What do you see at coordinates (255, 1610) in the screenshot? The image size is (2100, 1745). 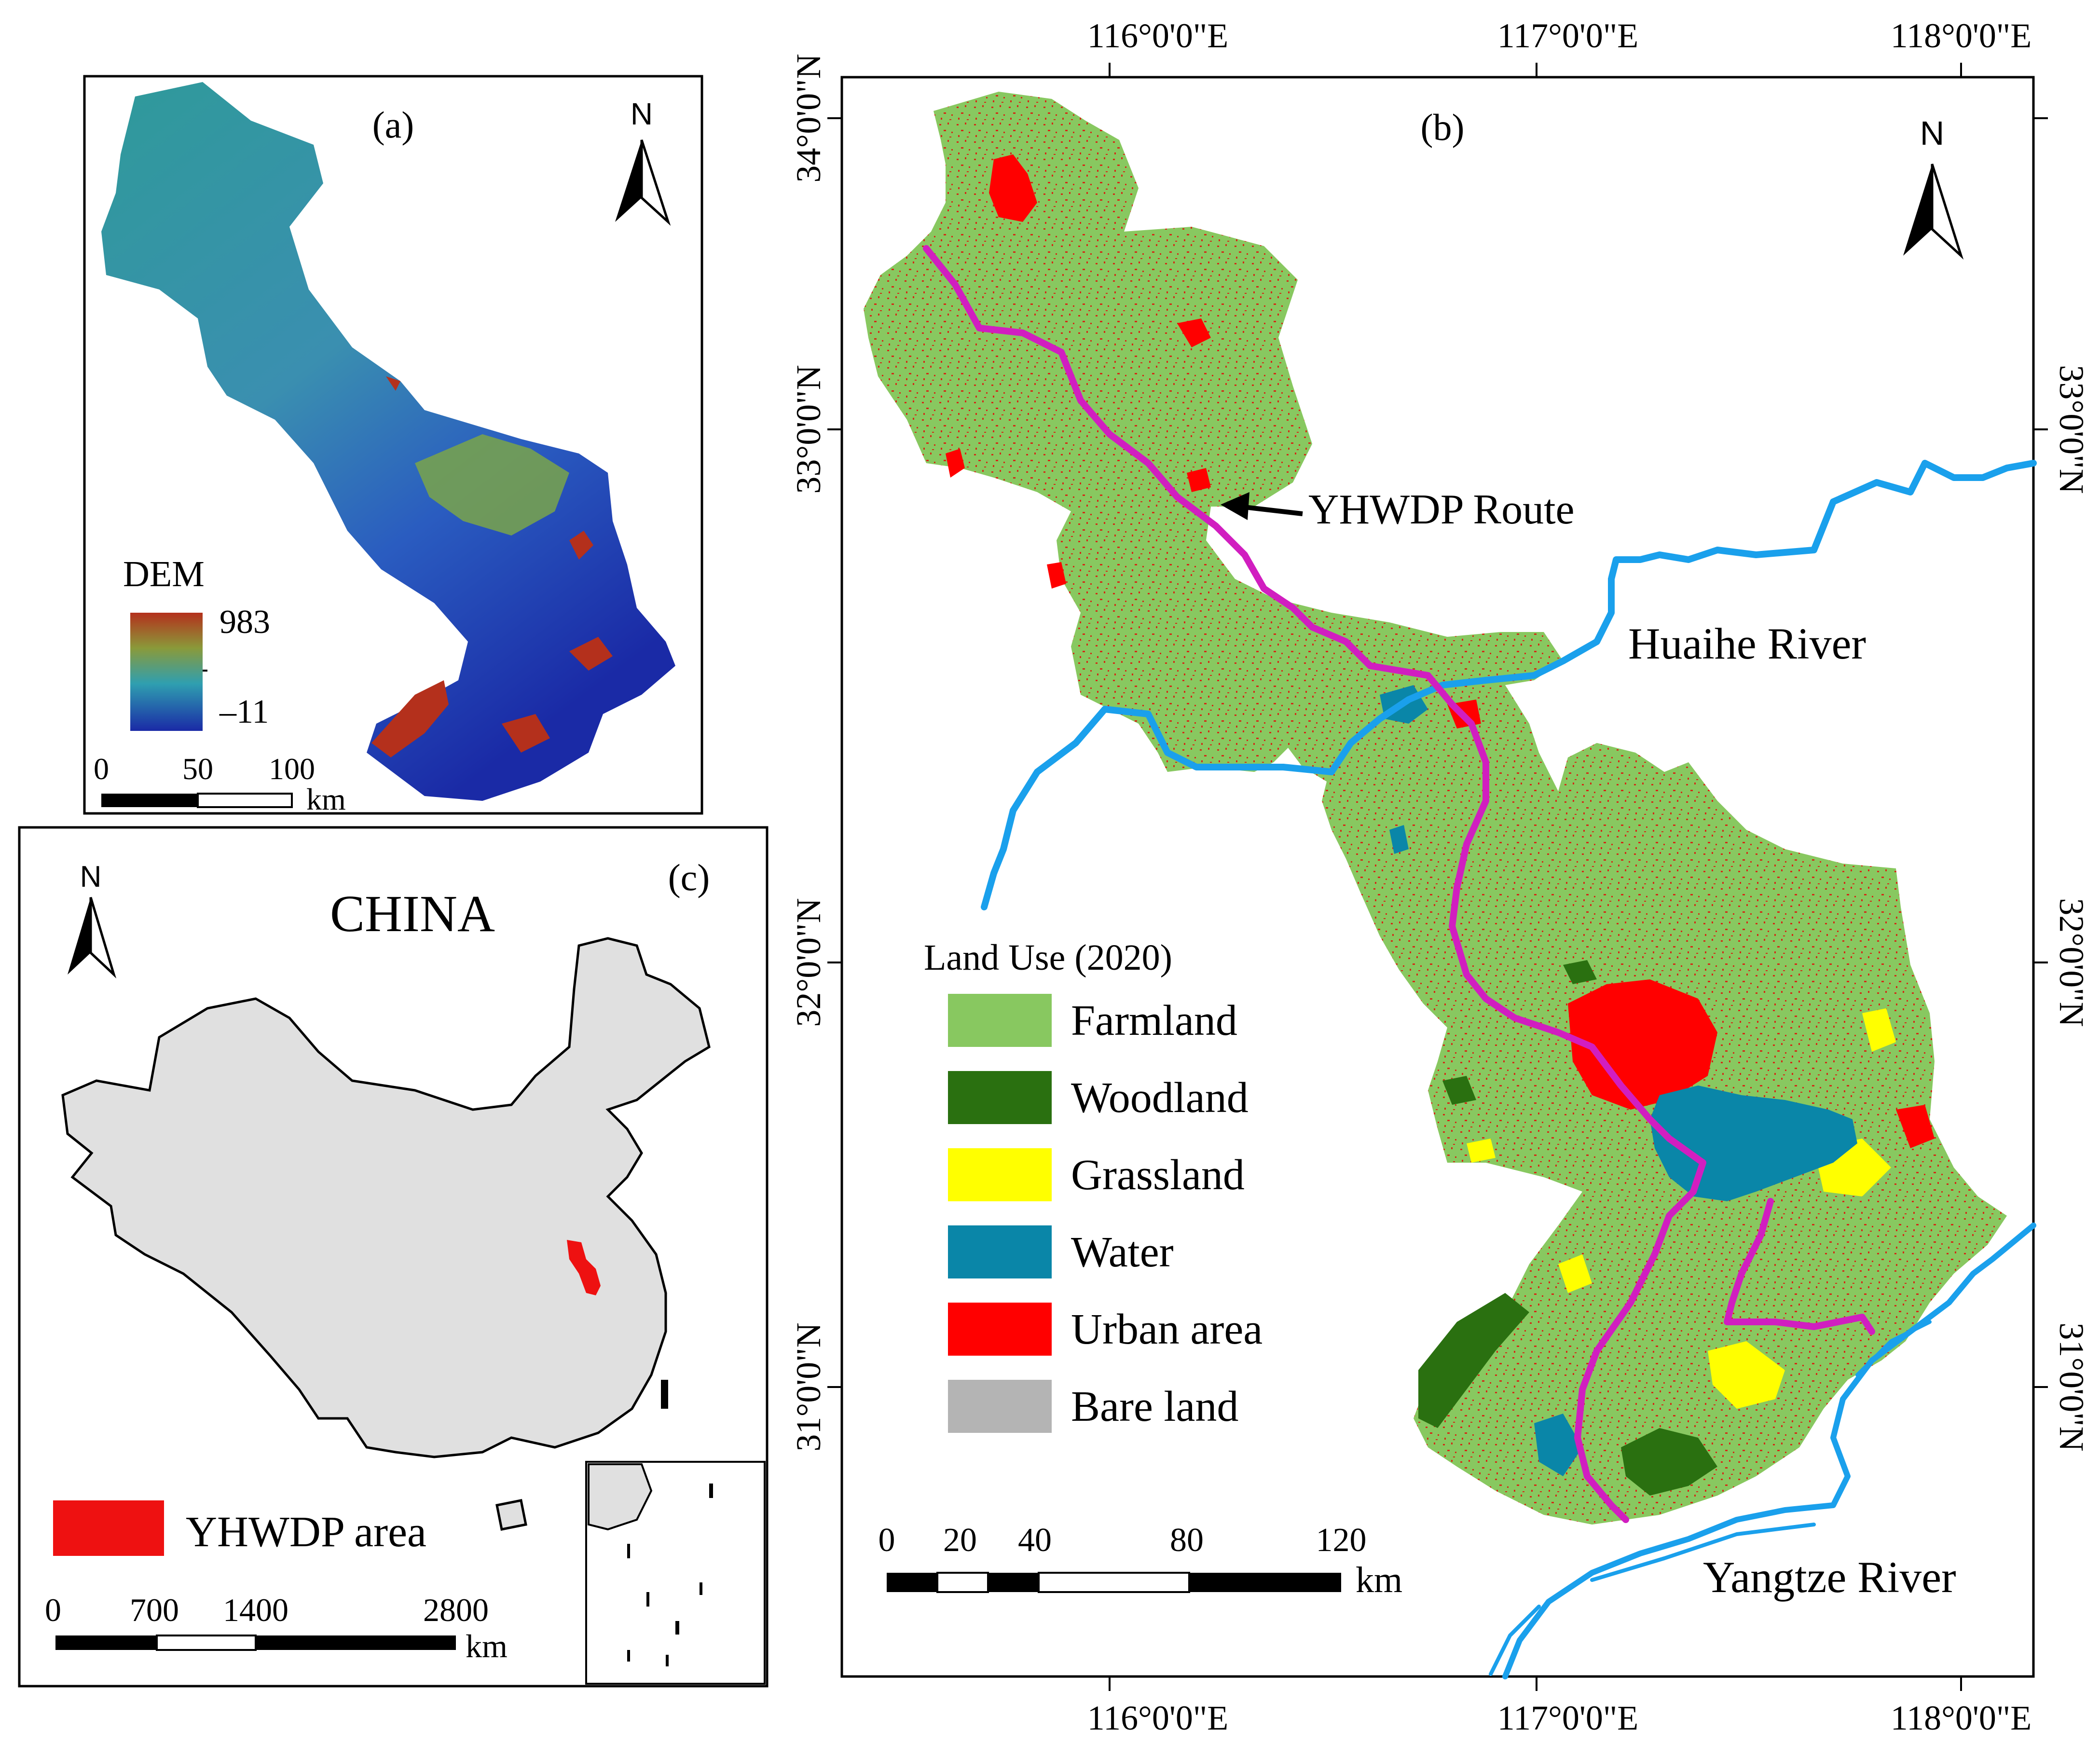 I see `panel-c-scale-tick: 1400` at bounding box center [255, 1610].